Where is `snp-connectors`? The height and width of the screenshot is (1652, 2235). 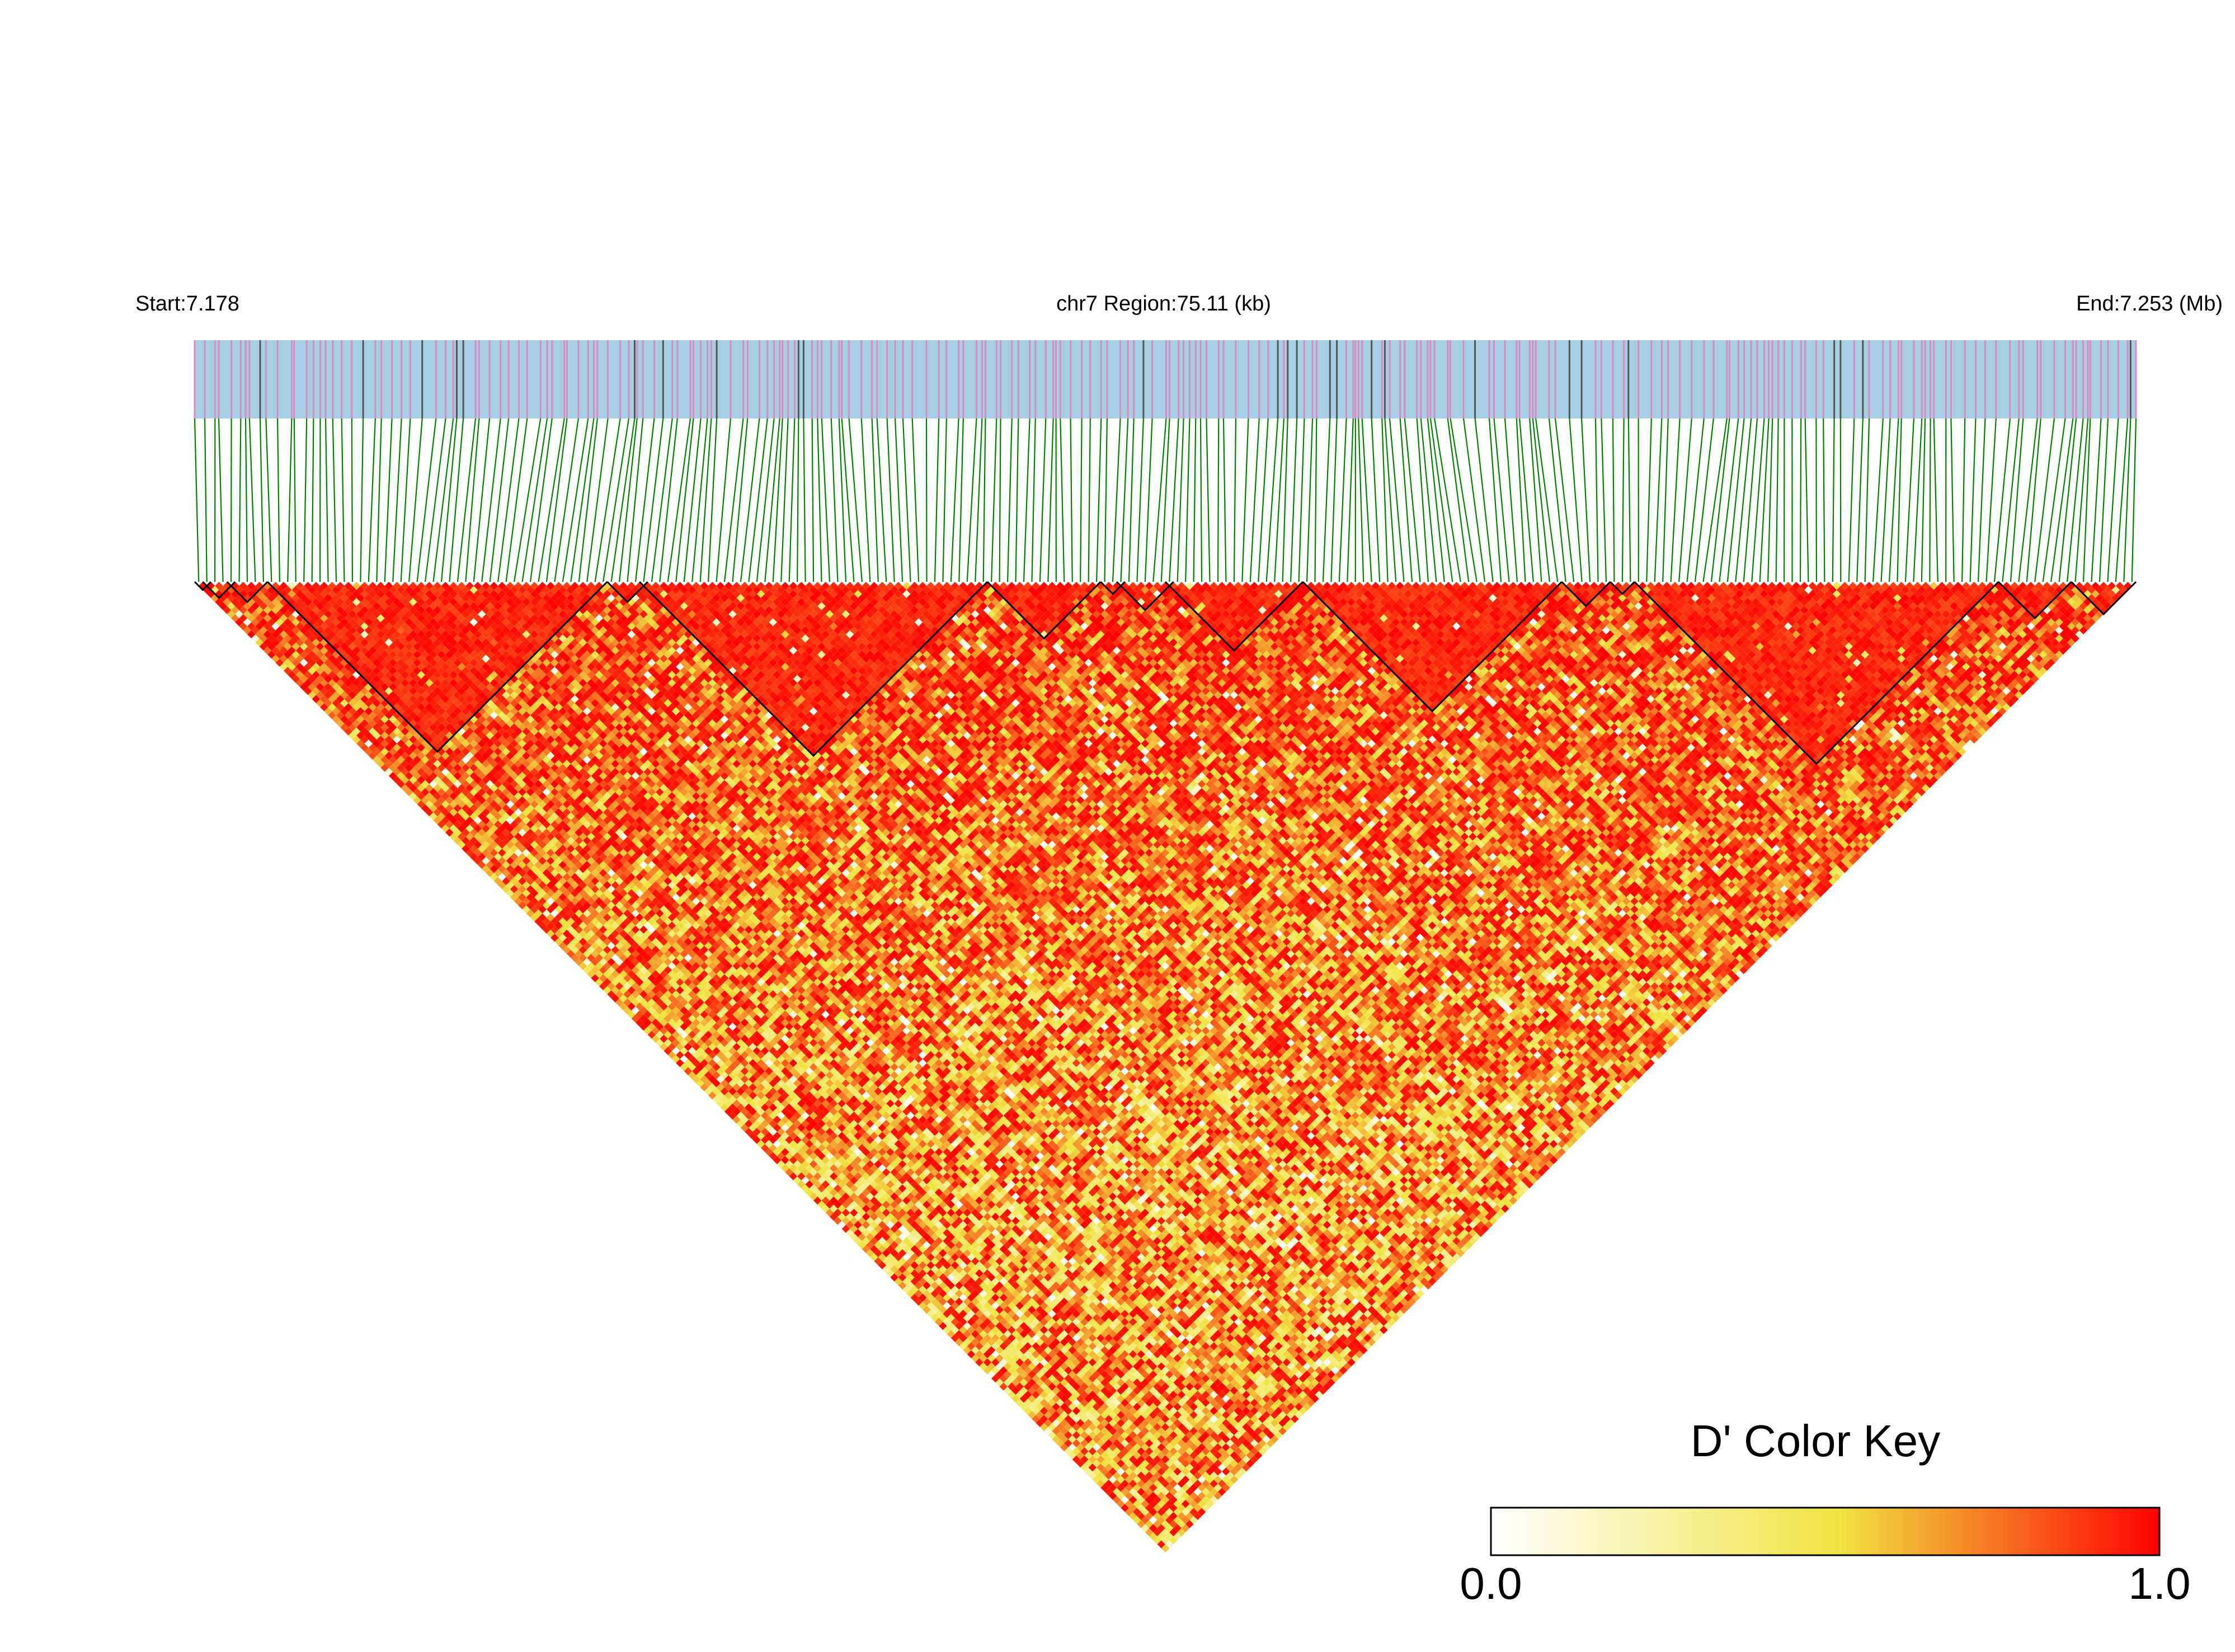
snp-connectors is located at coordinates (1165, 500).